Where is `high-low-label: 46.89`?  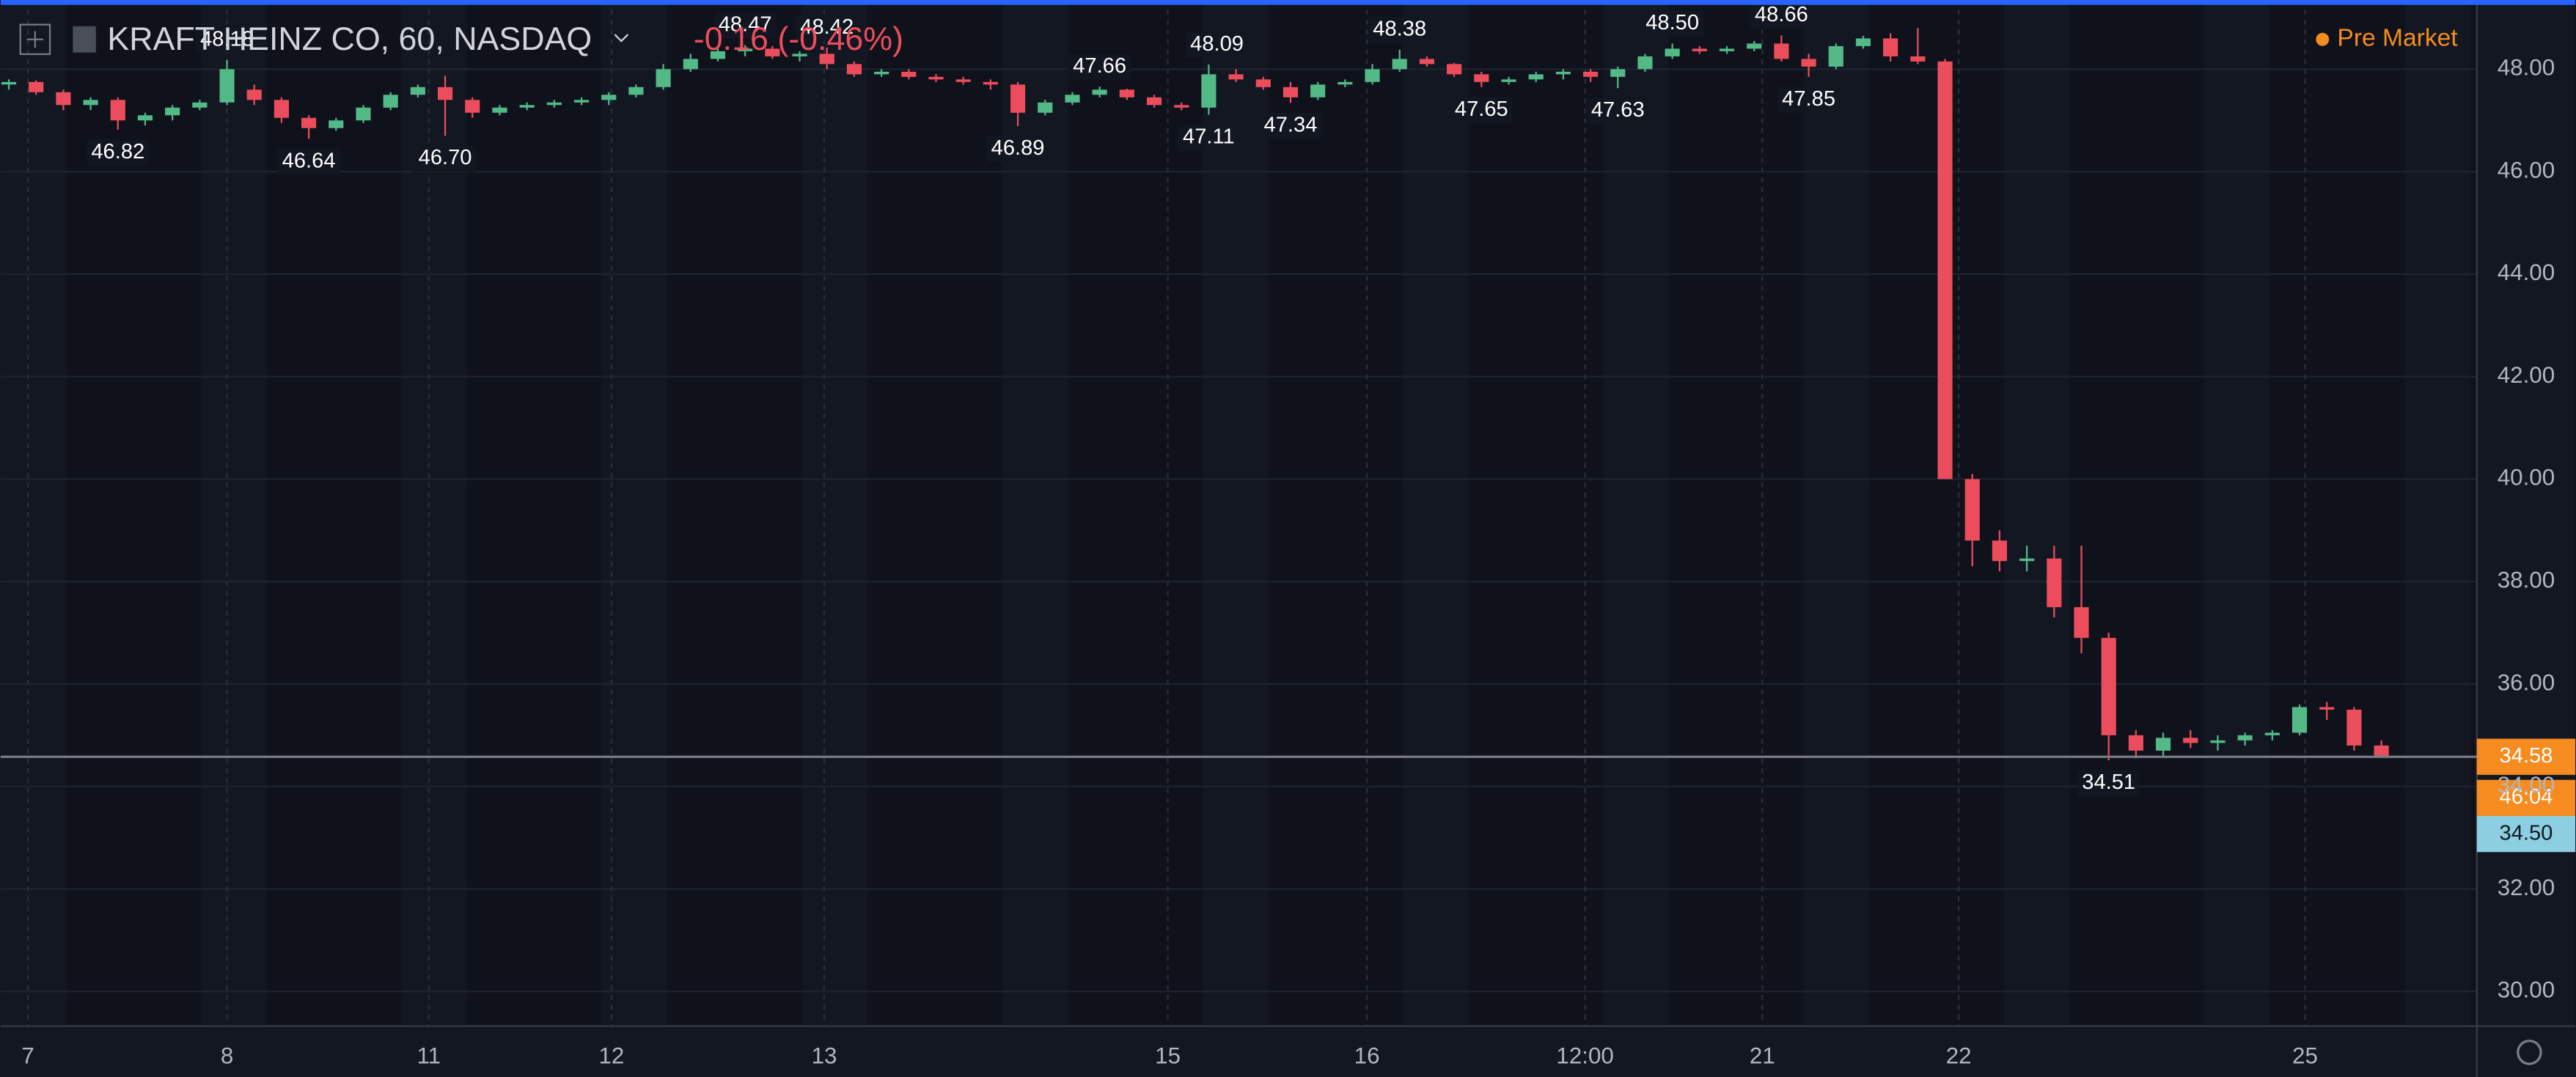
high-low-label: 46.89 is located at coordinates (1018, 148).